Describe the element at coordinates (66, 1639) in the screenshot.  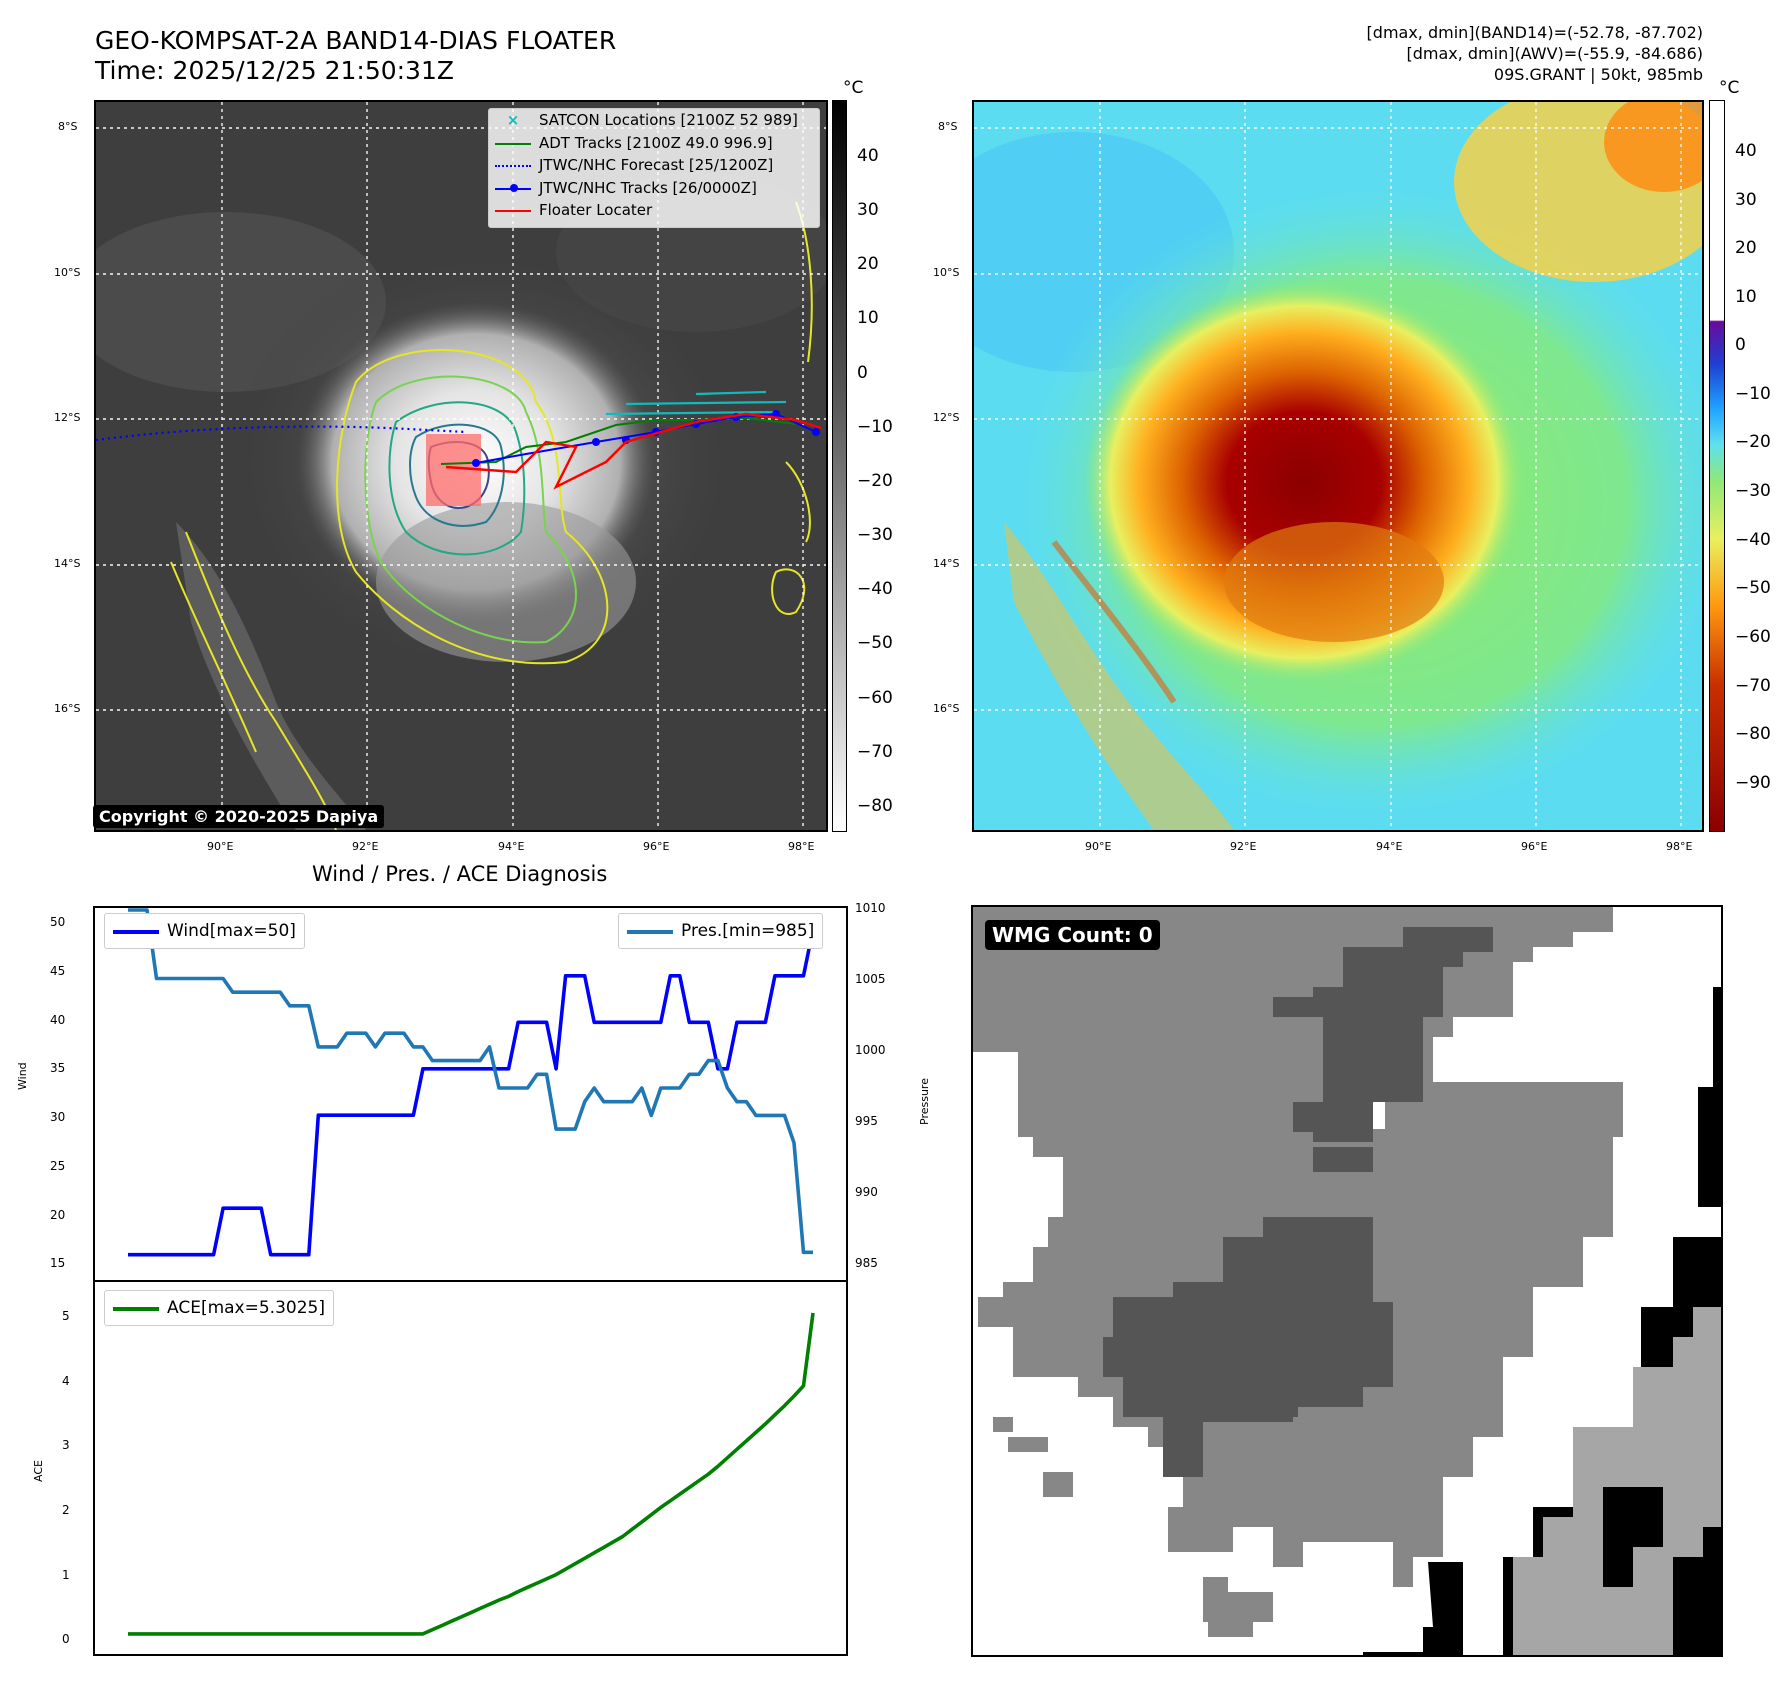
I see `ace-tick: 0` at that location.